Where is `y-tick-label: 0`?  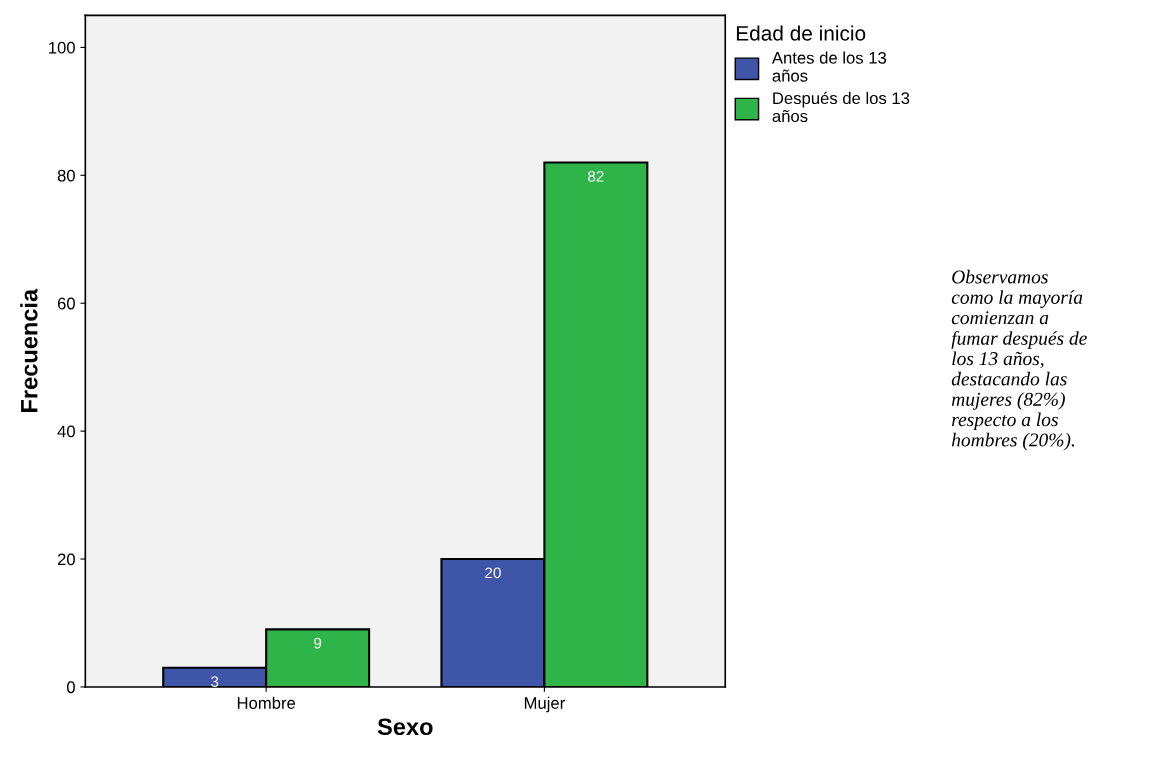 y-tick-label: 0 is located at coordinates (70, 687).